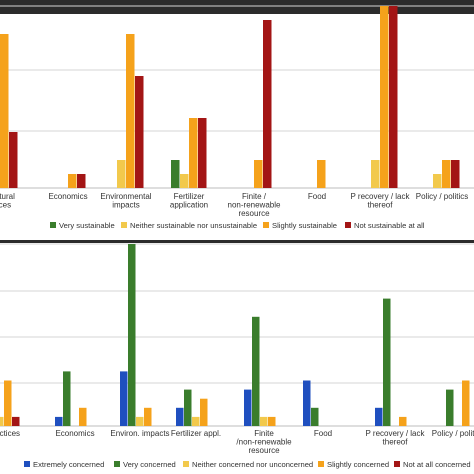  Describe the element at coordinates (396, 433) in the screenshot. I see `category-label-line: P recovery / lack` at that location.